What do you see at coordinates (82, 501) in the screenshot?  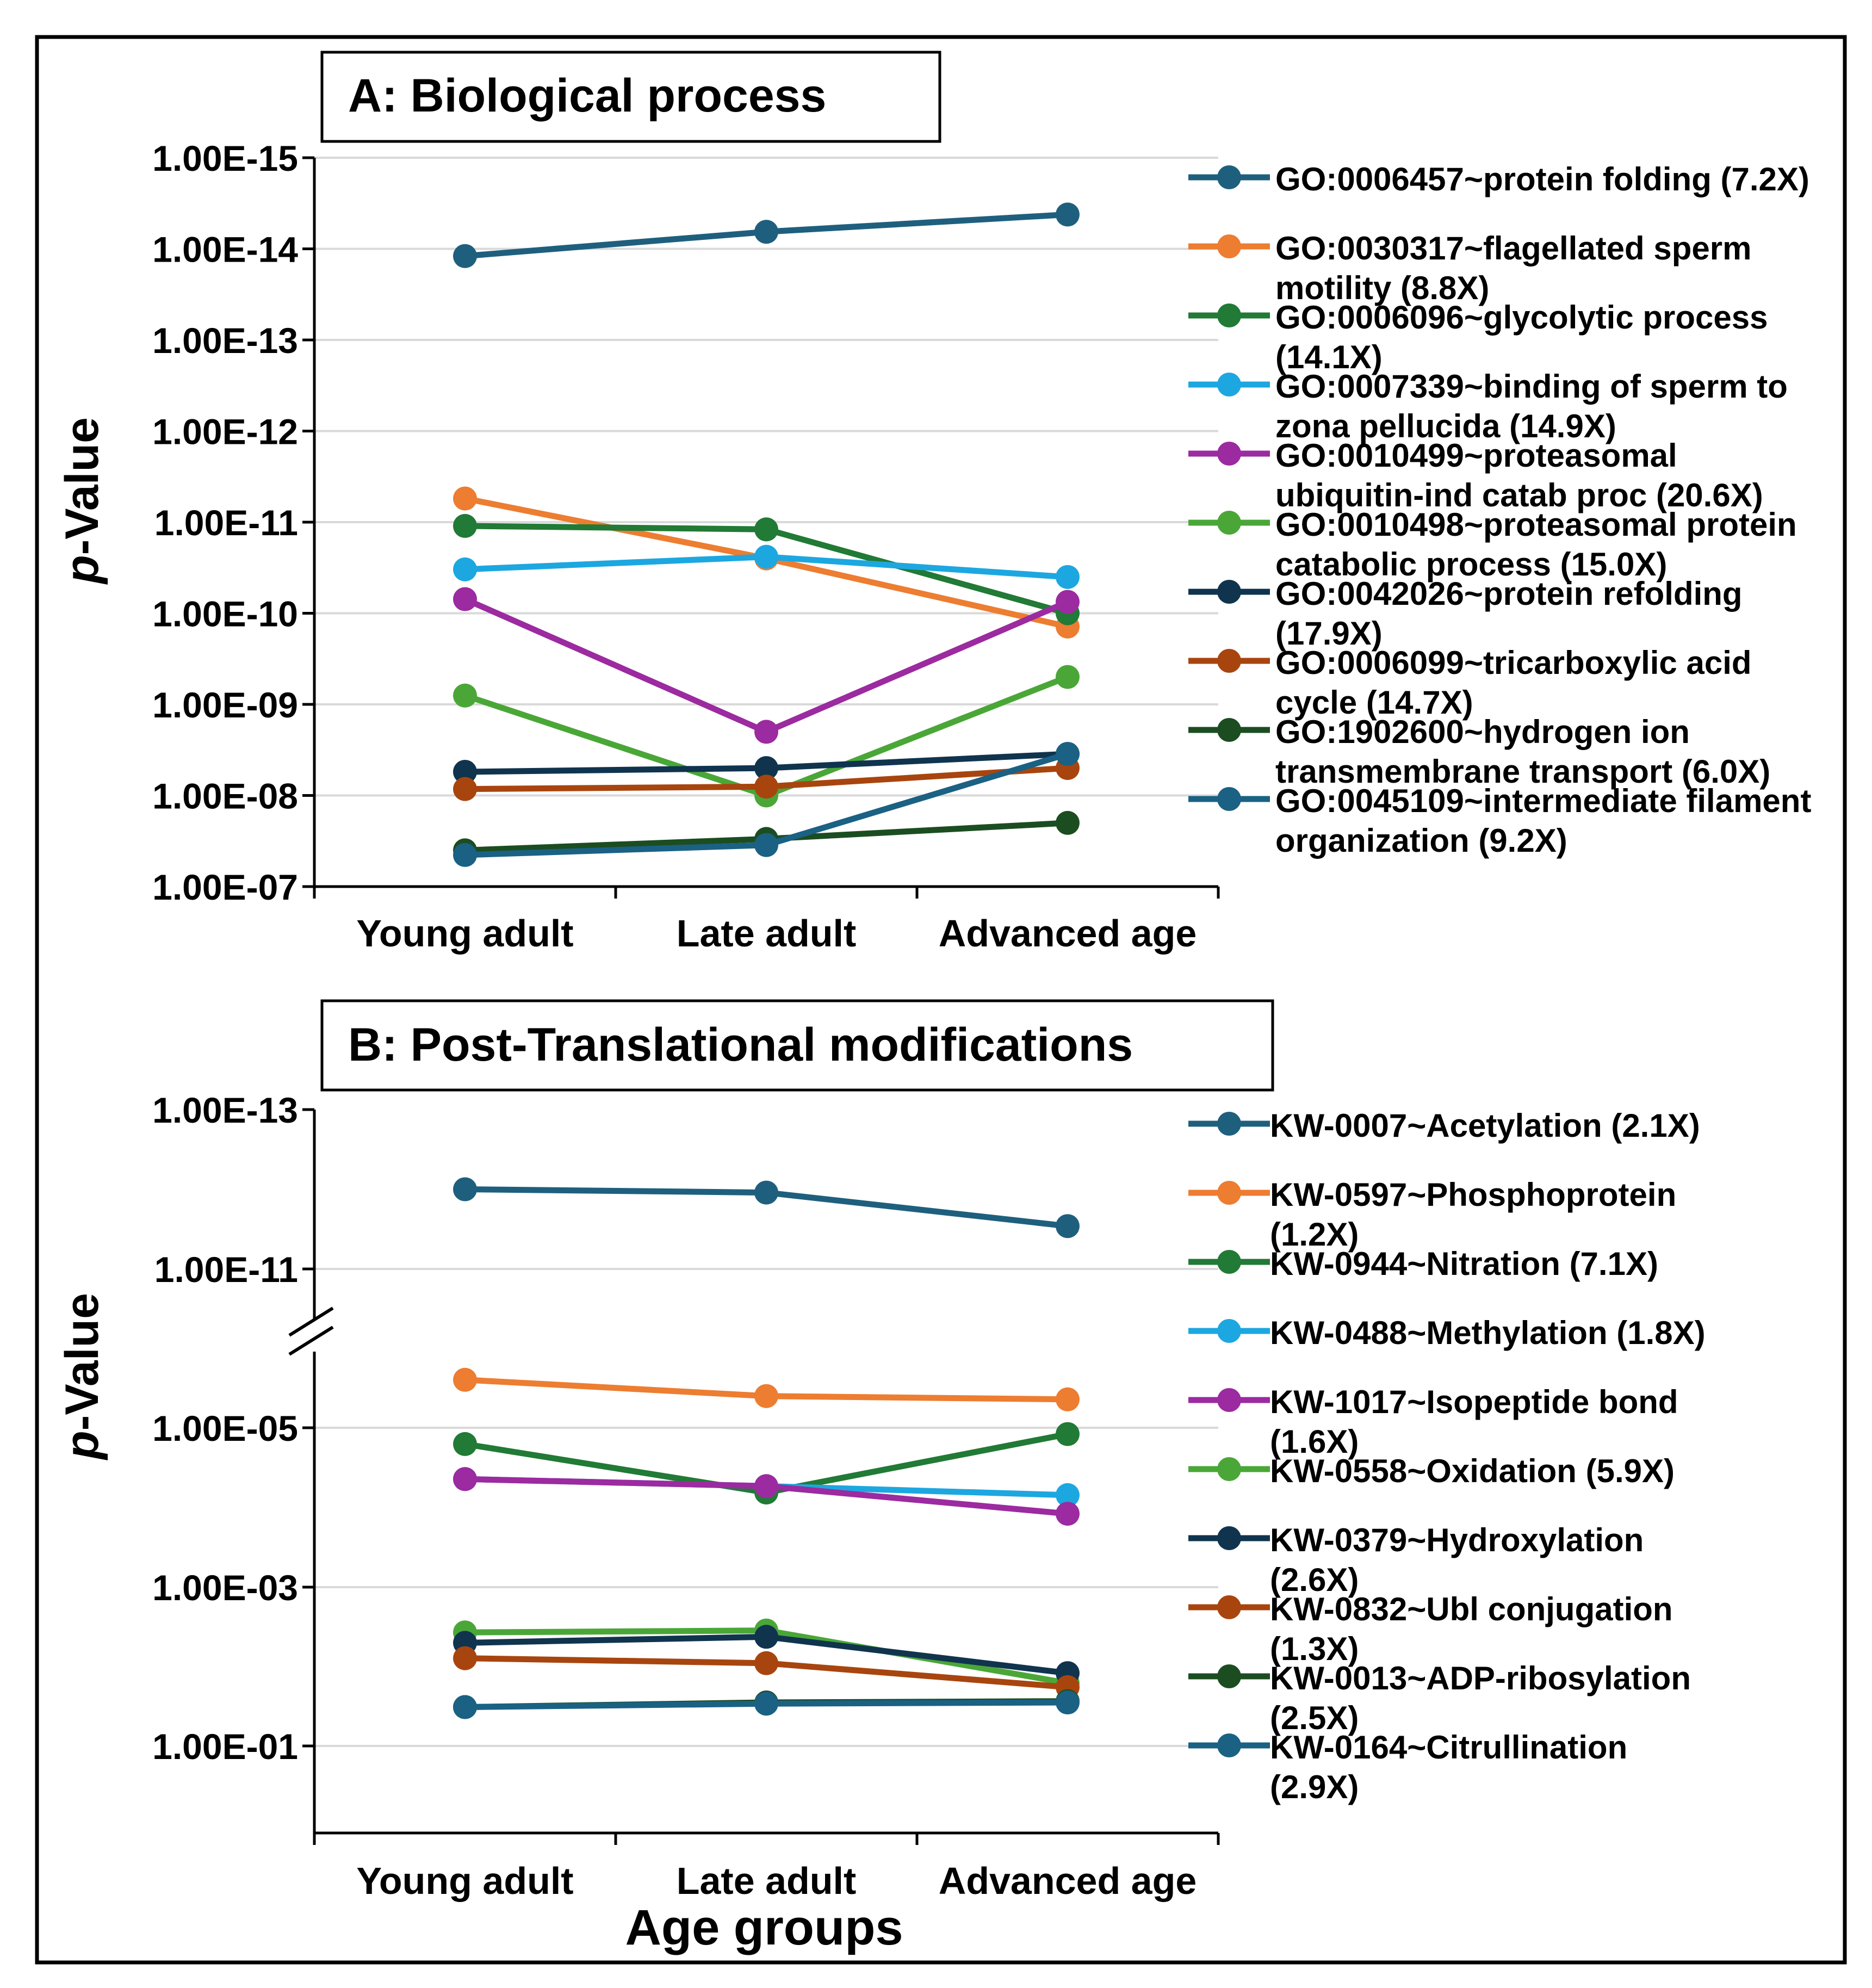 I see `panel-a-y-axis-label: p-Value` at bounding box center [82, 501].